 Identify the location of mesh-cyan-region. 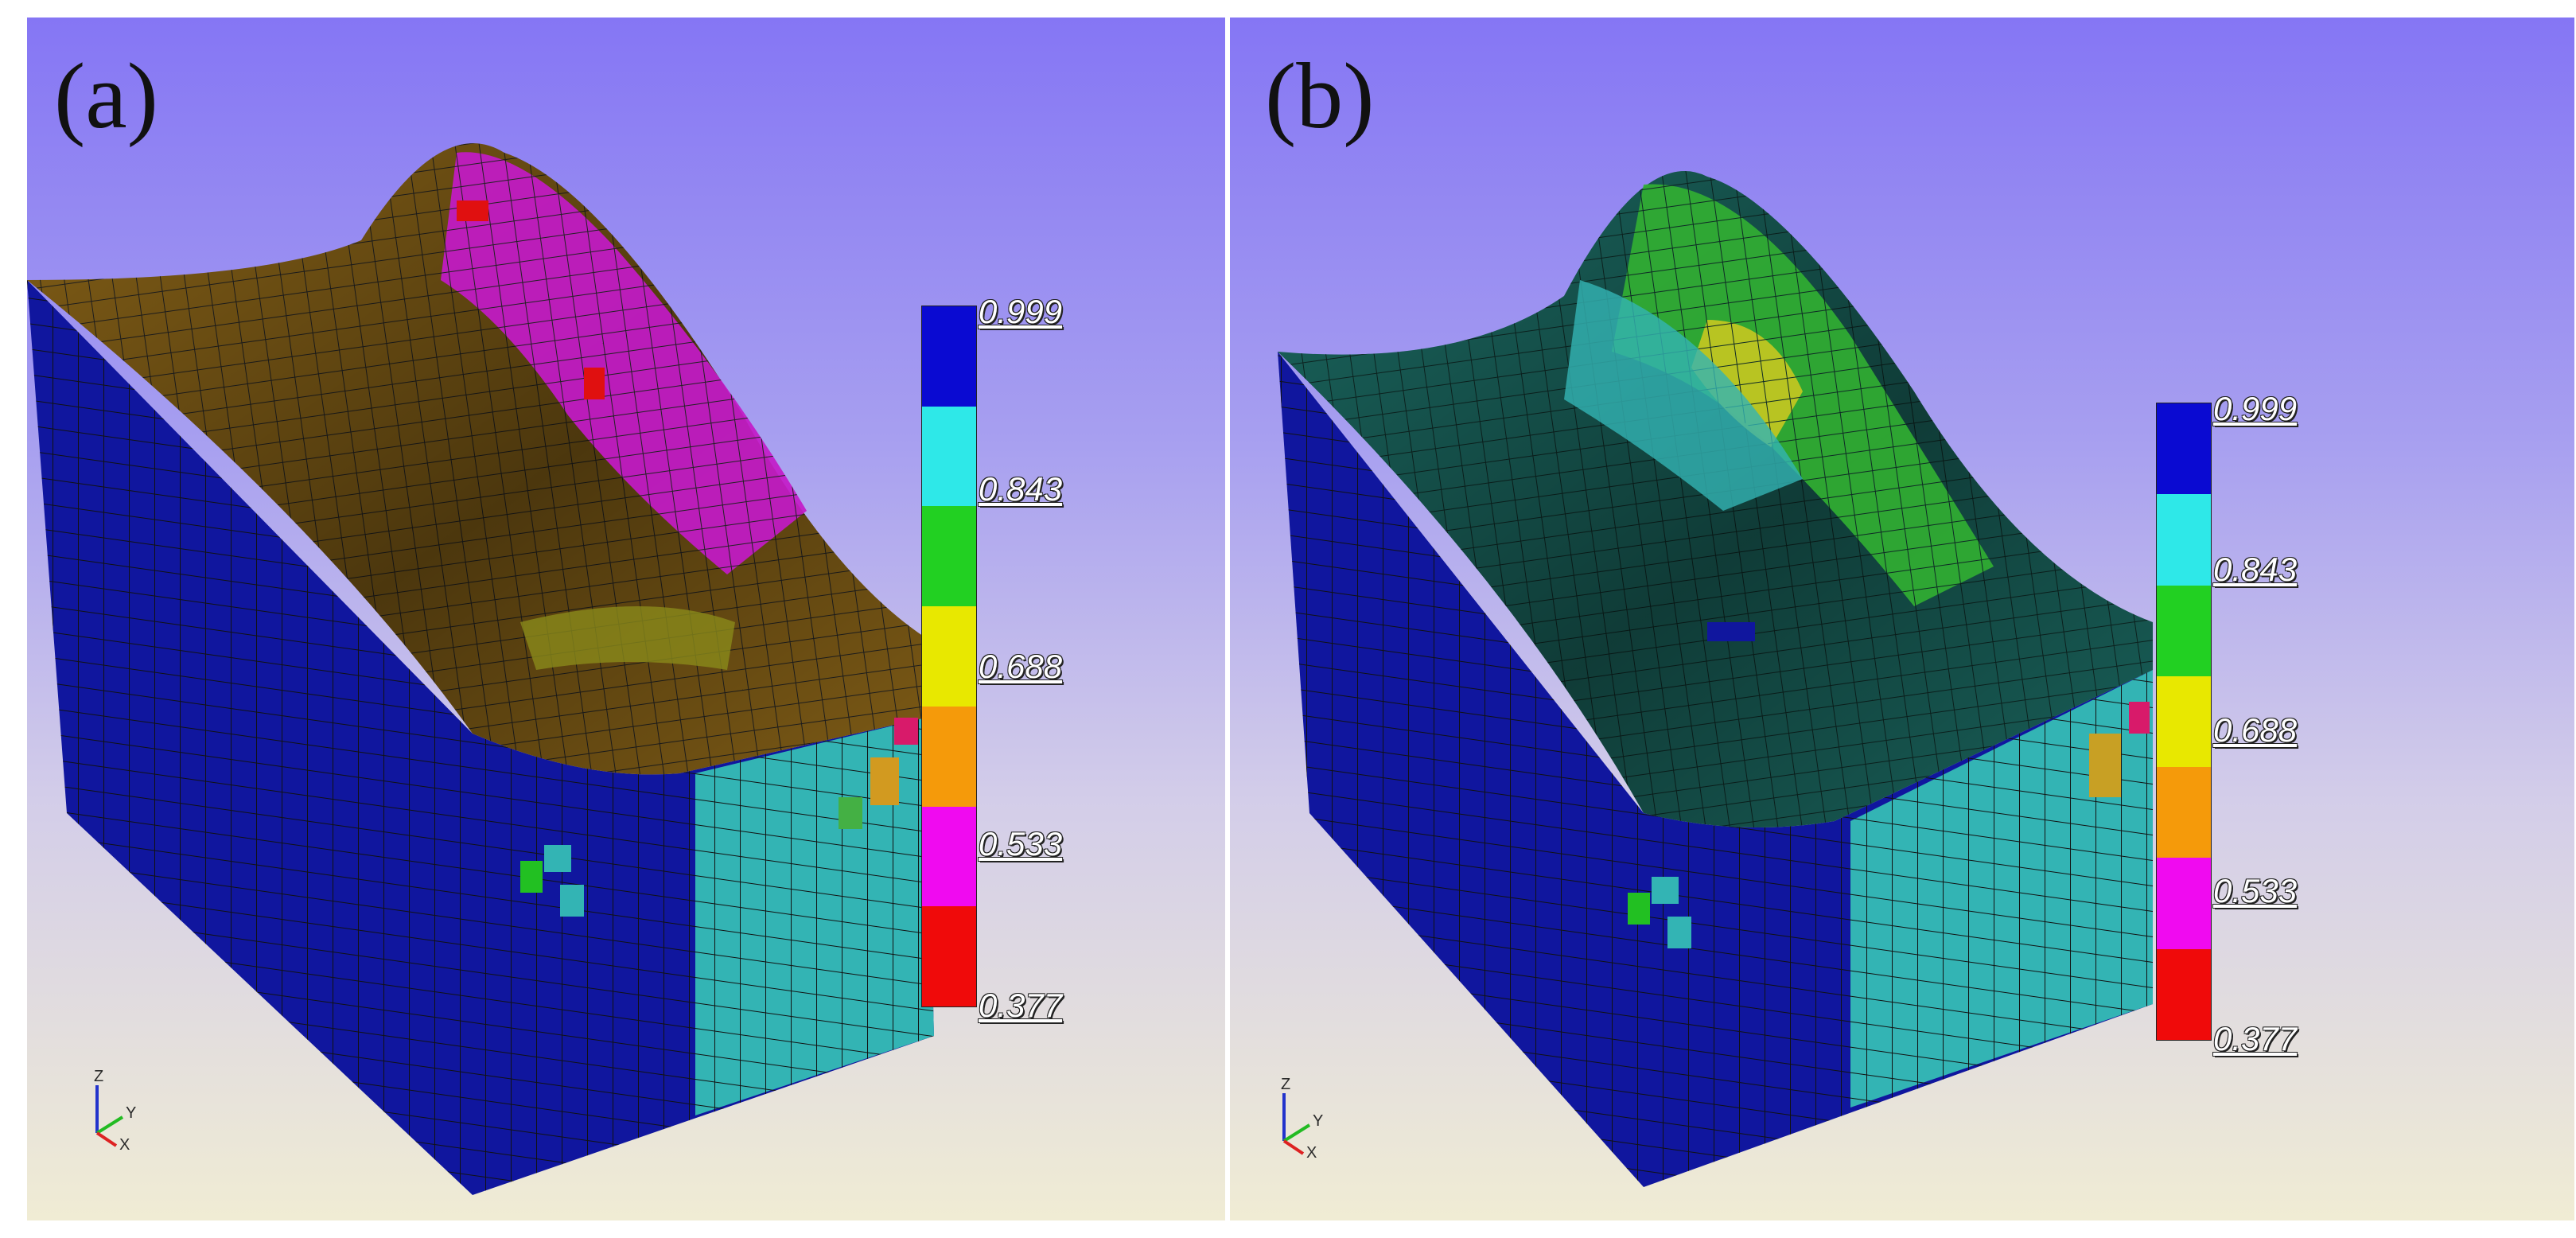
(1684, 395).